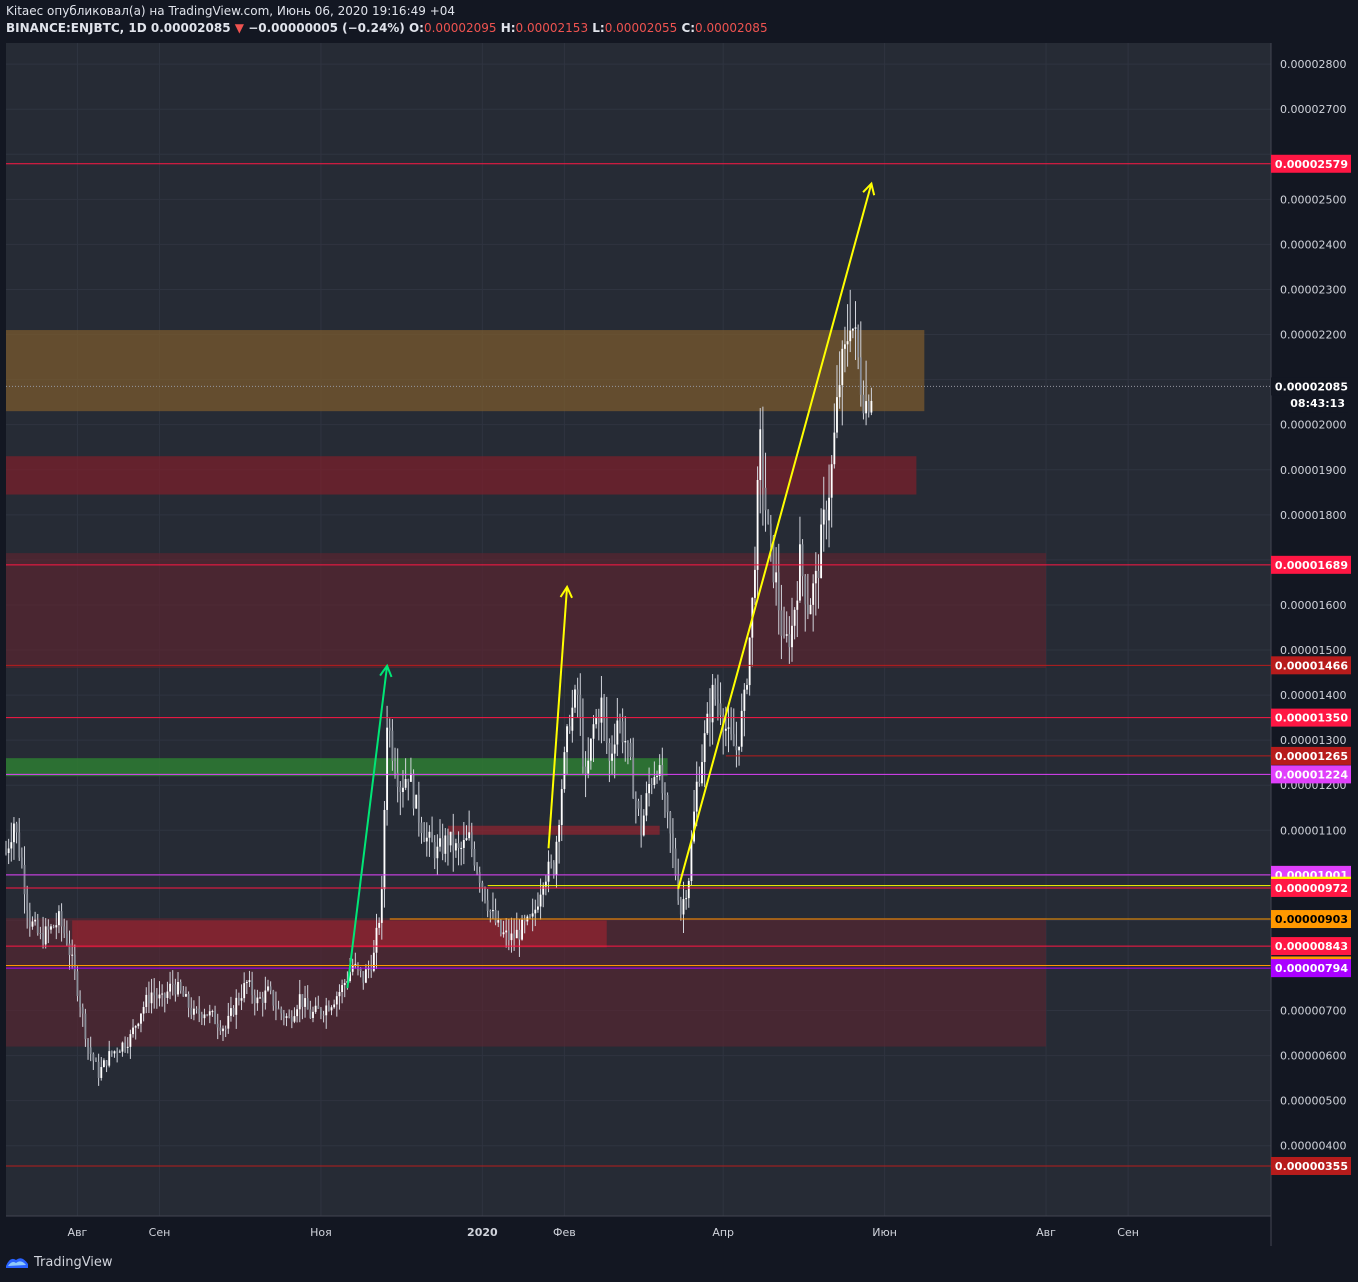  What do you see at coordinates (1313, 109) in the screenshot?
I see `y-tick-label: 0.00002700` at bounding box center [1313, 109].